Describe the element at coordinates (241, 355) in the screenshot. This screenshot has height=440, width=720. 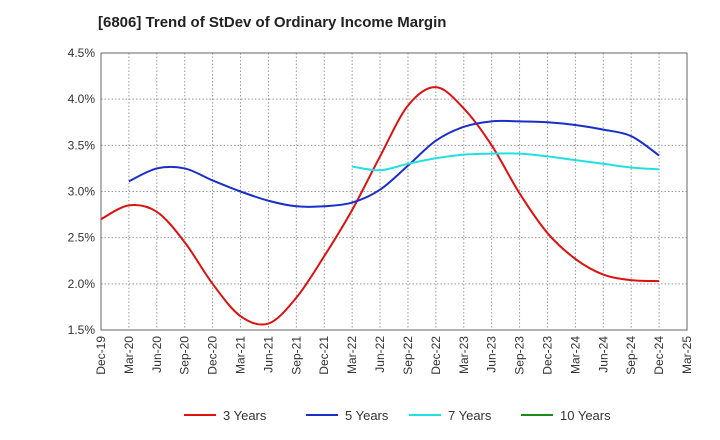
I see `x-tick-label: Mar-21` at that location.